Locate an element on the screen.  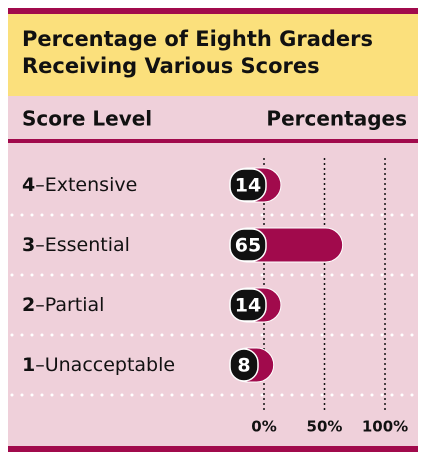
column-header: Score Level is located at coordinates (87, 119).